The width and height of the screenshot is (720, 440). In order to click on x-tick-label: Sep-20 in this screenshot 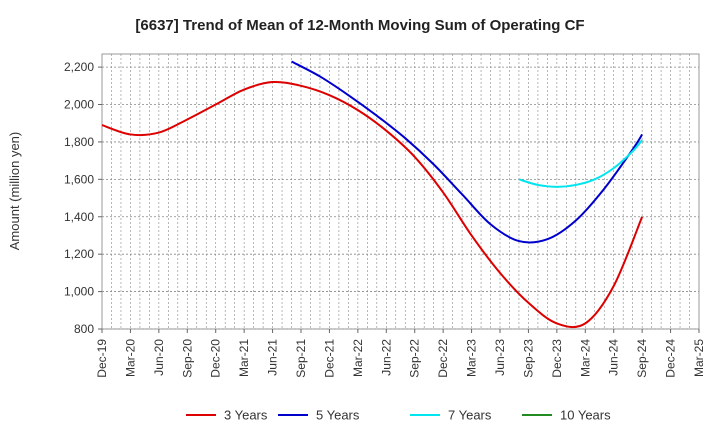, I will do `click(187, 358)`.